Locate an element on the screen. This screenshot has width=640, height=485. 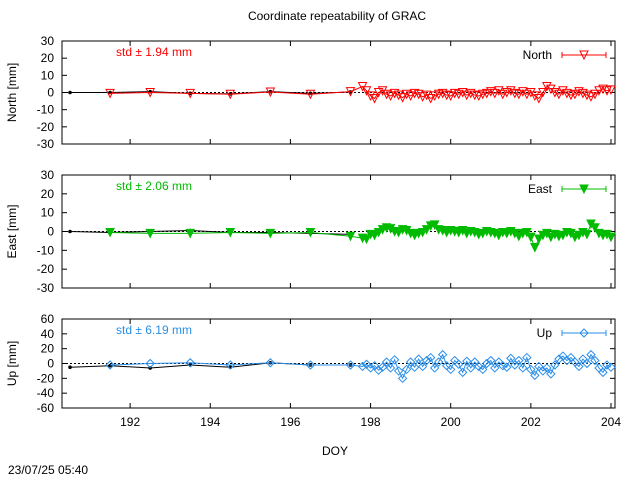
x-tick-label: 202 is located at coordinates (531, 422).